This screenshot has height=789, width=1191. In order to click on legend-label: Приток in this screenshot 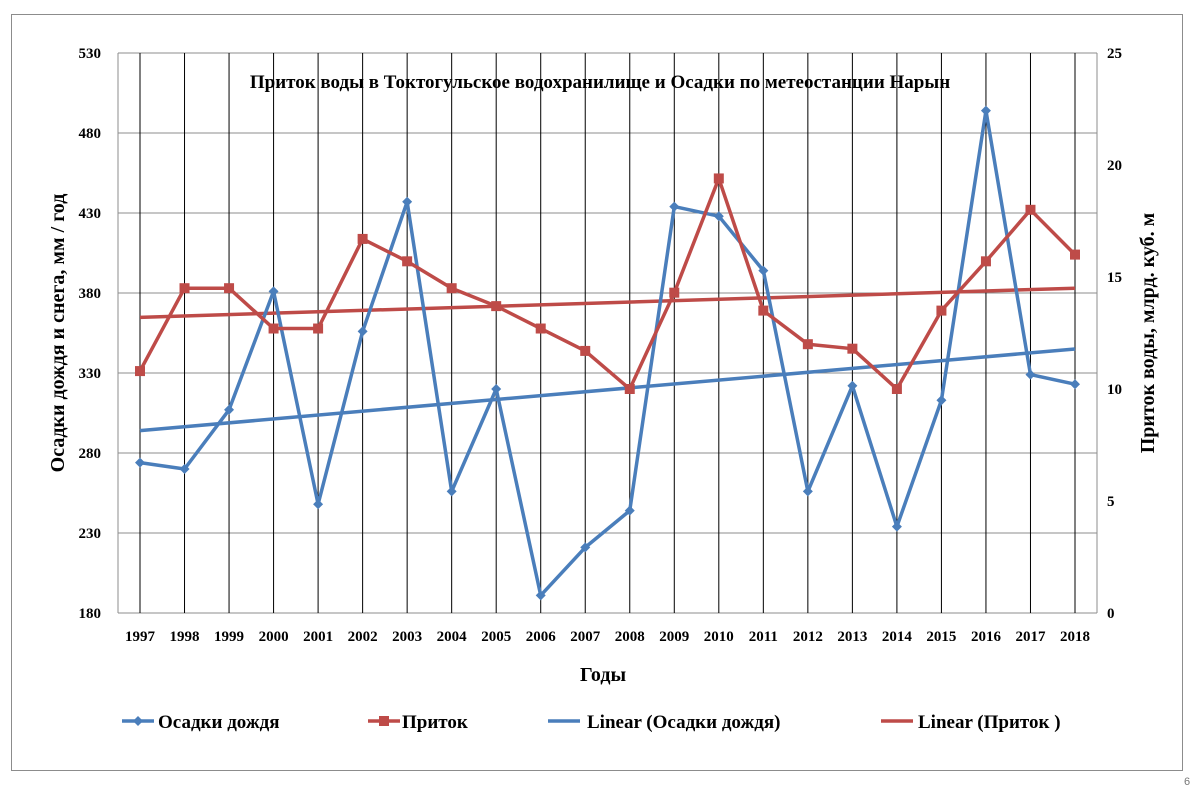, I will do `click(435, 722)`.